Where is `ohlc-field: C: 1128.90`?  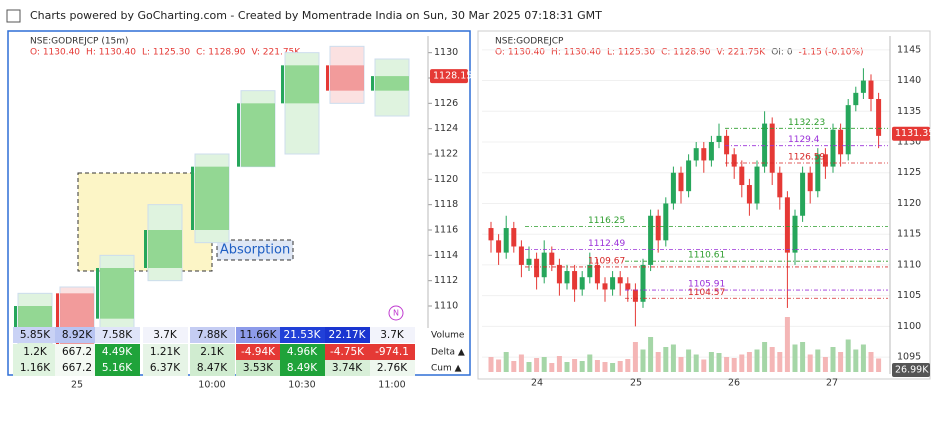
ohlc-field: C: 1128.90 is located at coordinates (686, 53).